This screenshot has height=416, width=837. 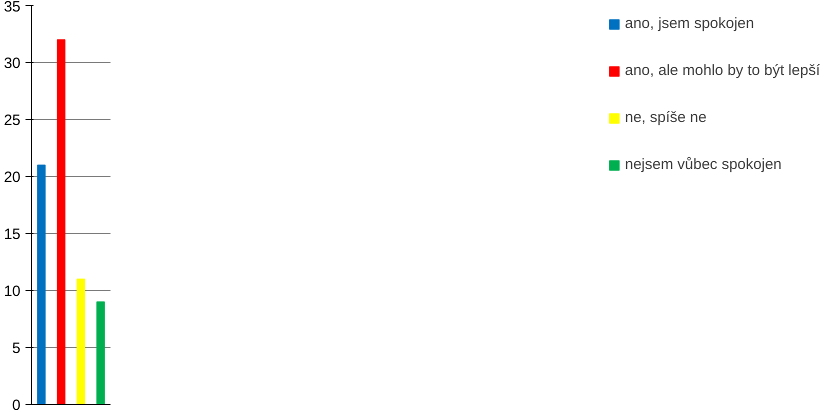 I want to click on legend-label: ne, spíše ne, so click(x=665, y=117).